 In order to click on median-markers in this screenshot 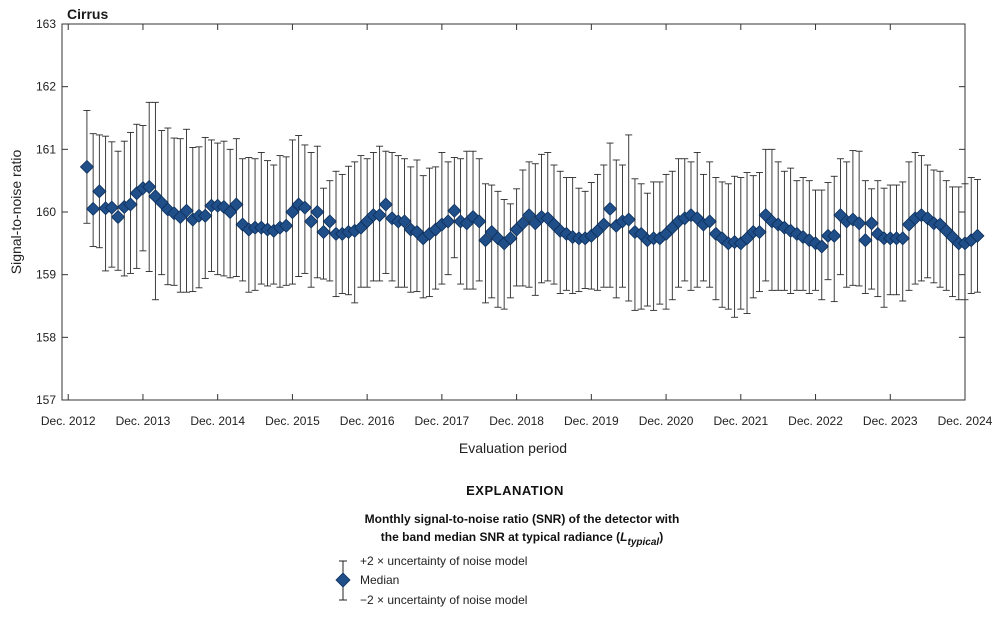, I will do `click(532, 206)`.